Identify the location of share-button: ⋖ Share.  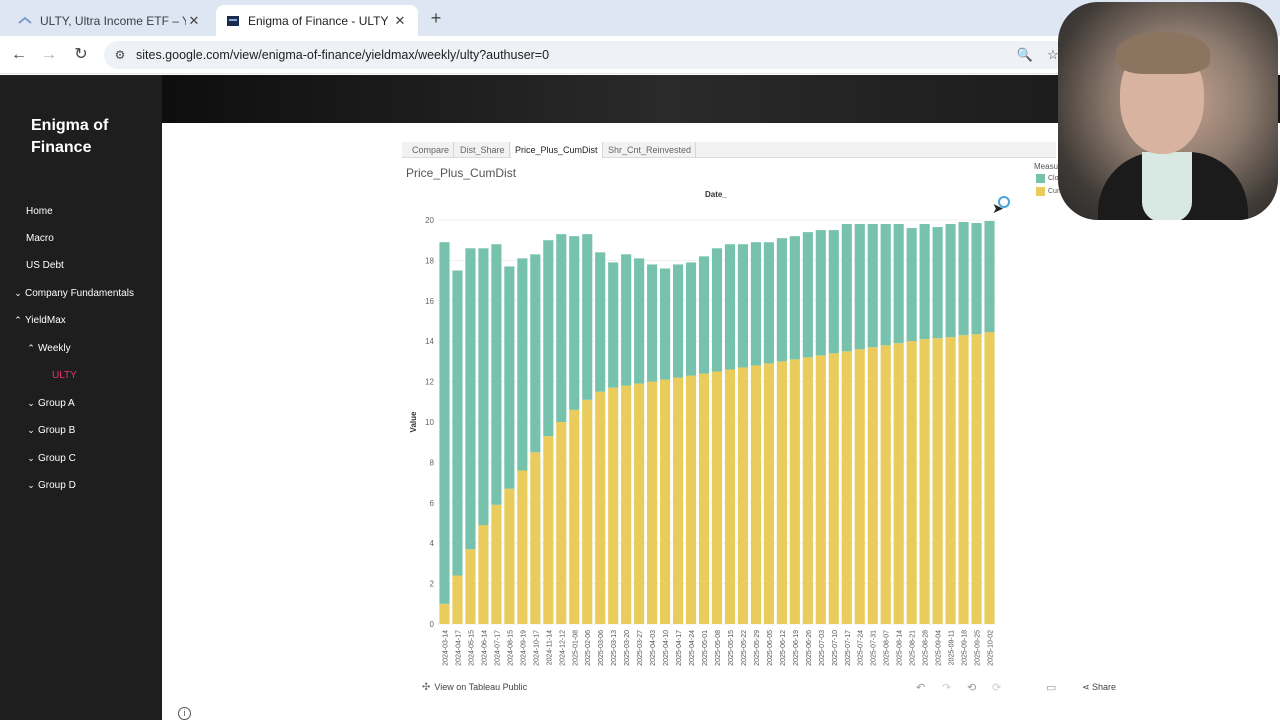
(1099, 687).